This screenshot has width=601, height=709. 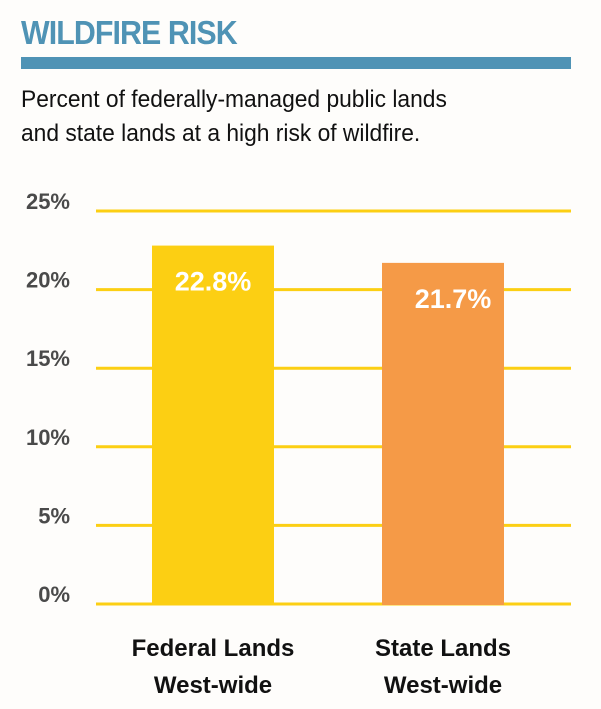 What do you see at coordinates (443, 648) in the screenshot?
I see `x-category-label: State Lands` at bounding box center [443, 648].